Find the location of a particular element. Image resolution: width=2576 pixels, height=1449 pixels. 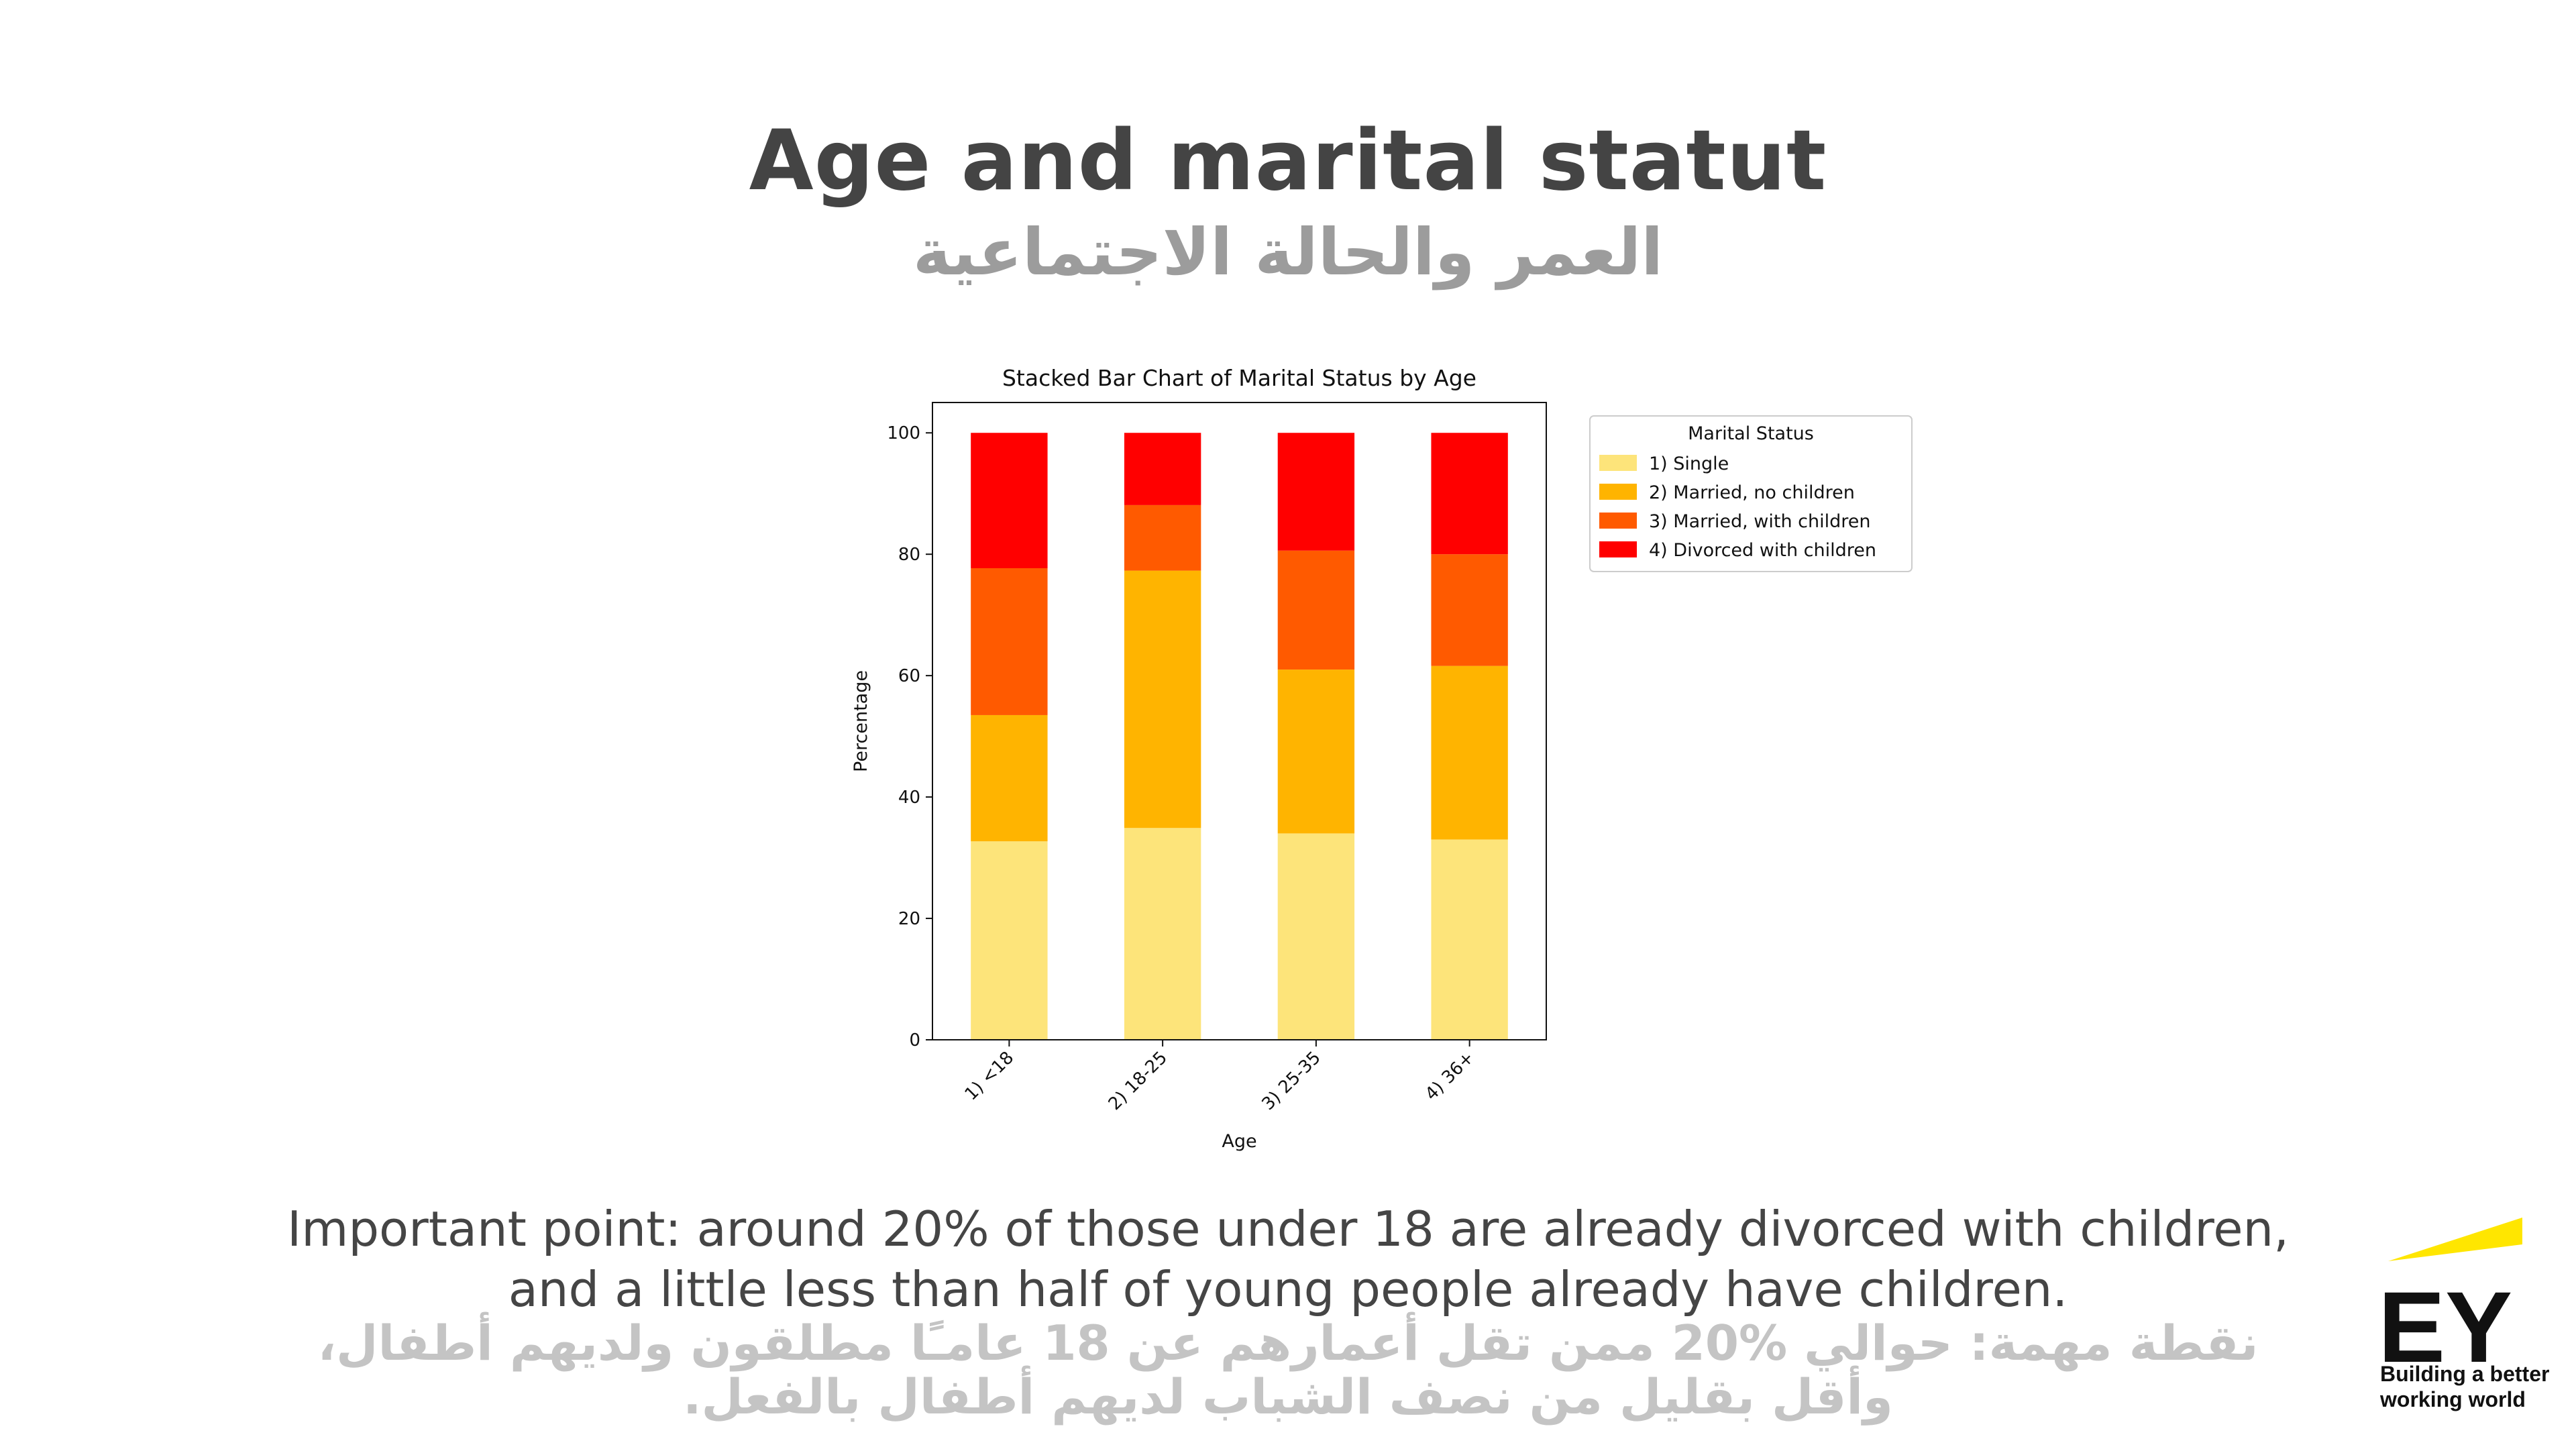

ey-logo-beam is located at coordinates (2455, 1239).